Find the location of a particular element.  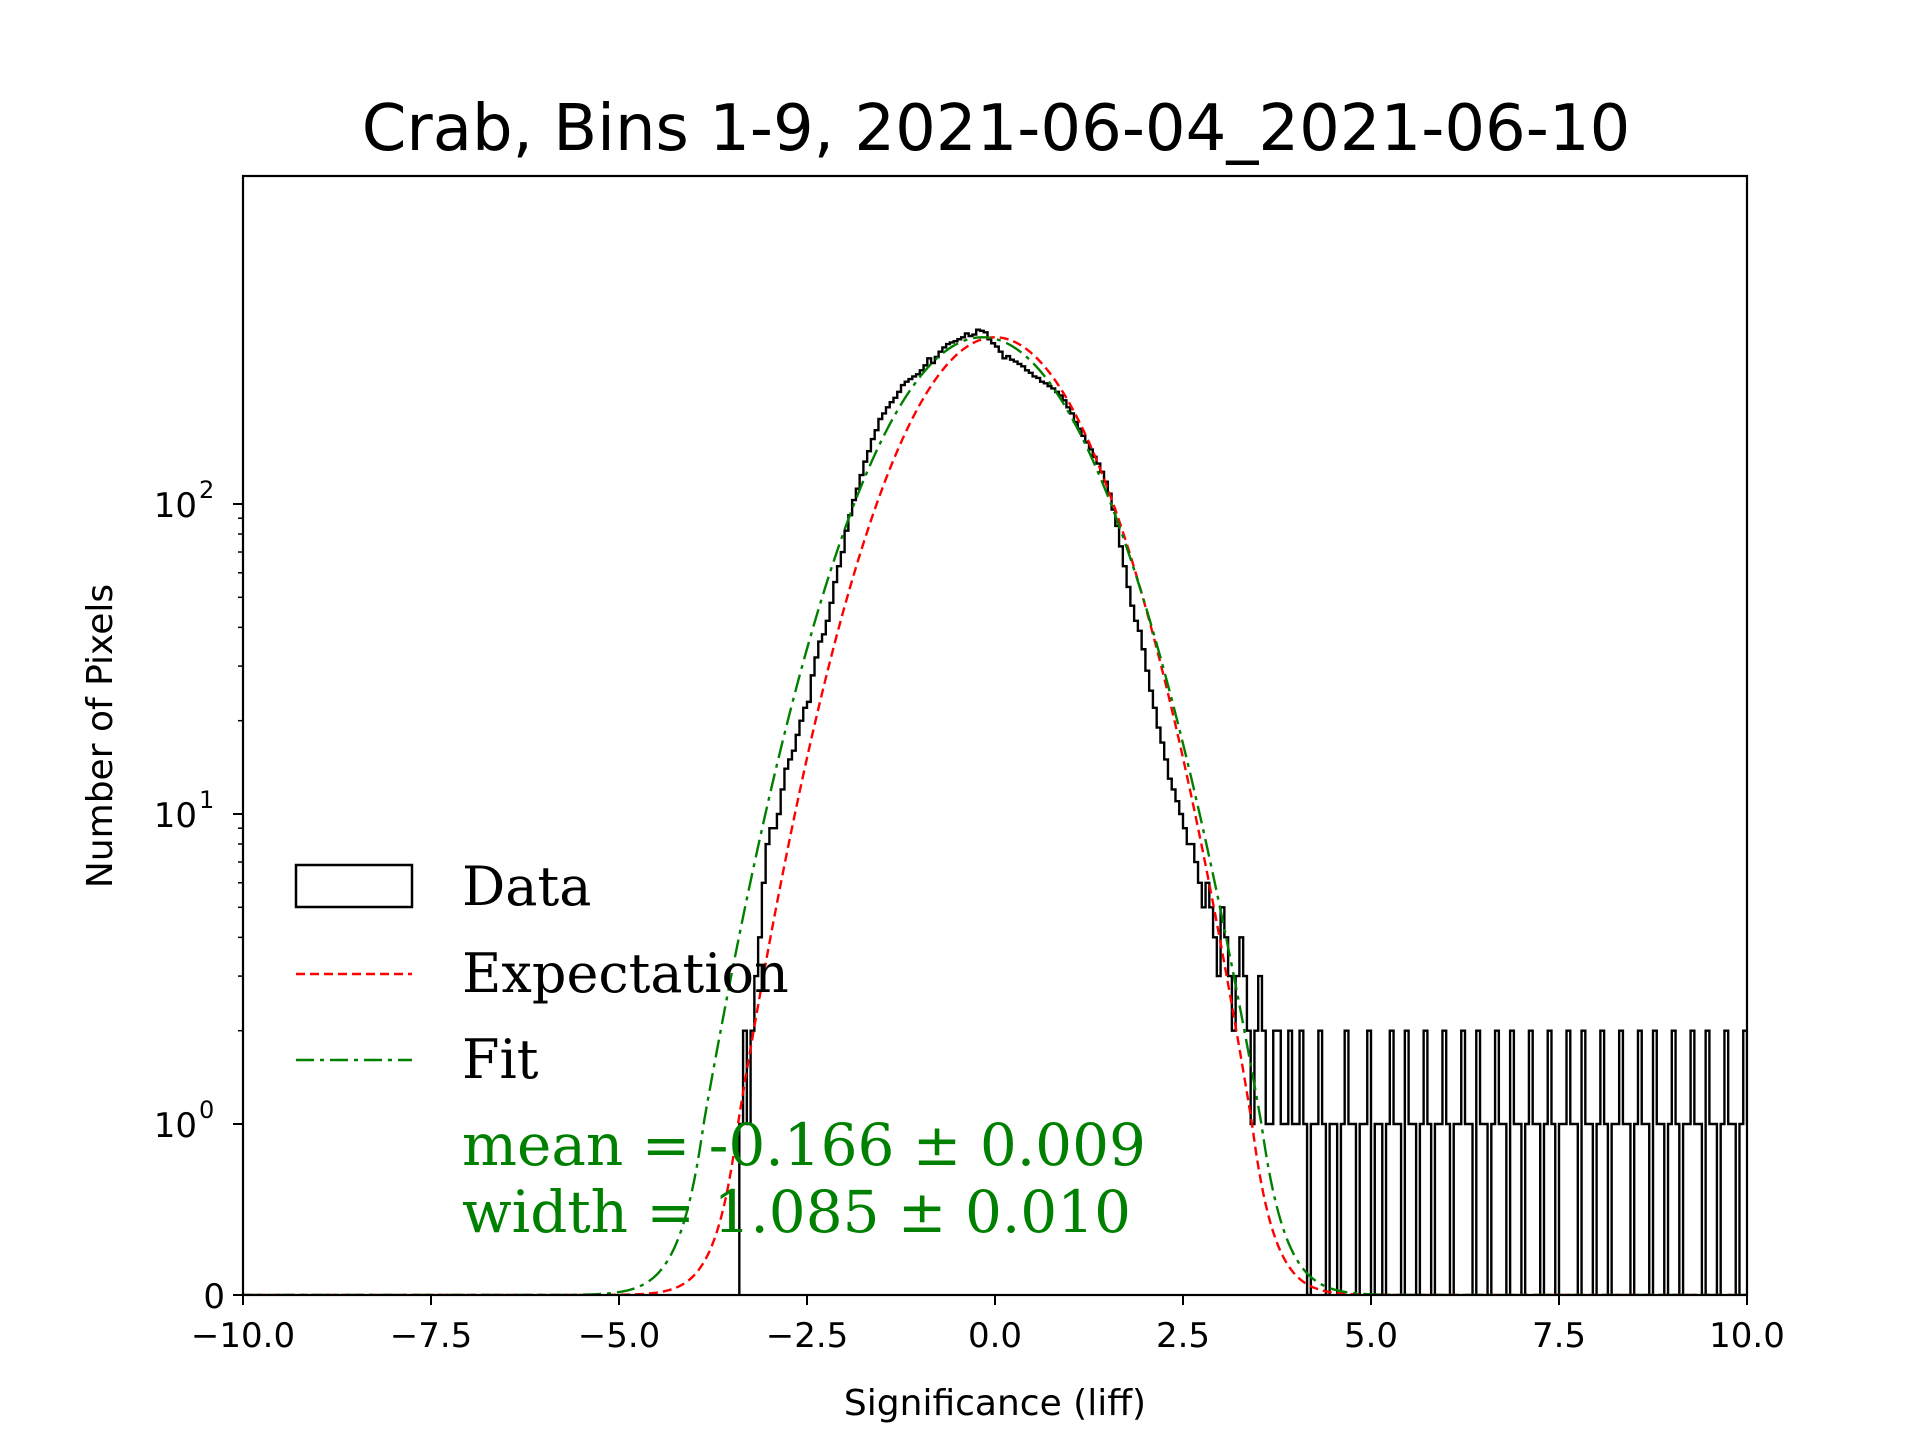

x-tick-label: −7.5 is located at coordinates (431, 1336).